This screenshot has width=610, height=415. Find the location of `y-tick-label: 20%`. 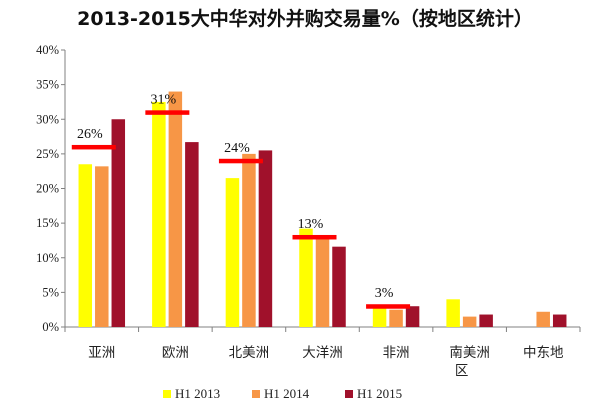

y-tick-label: 20% is located at coordinates (47, 189).